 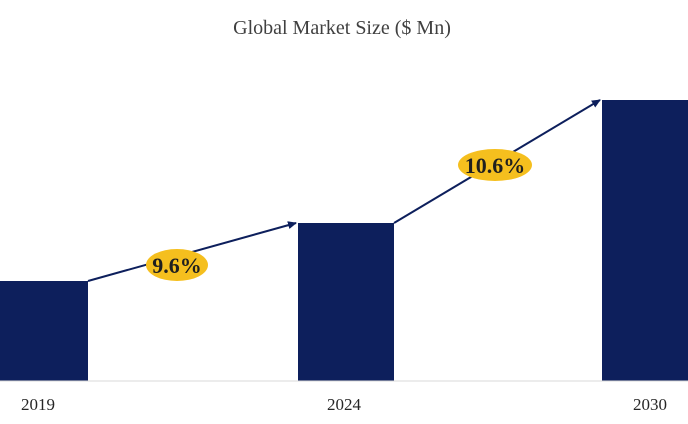 I want to click on cagr-label-2024-2030: 10.6%, so click(x=495, y=165).